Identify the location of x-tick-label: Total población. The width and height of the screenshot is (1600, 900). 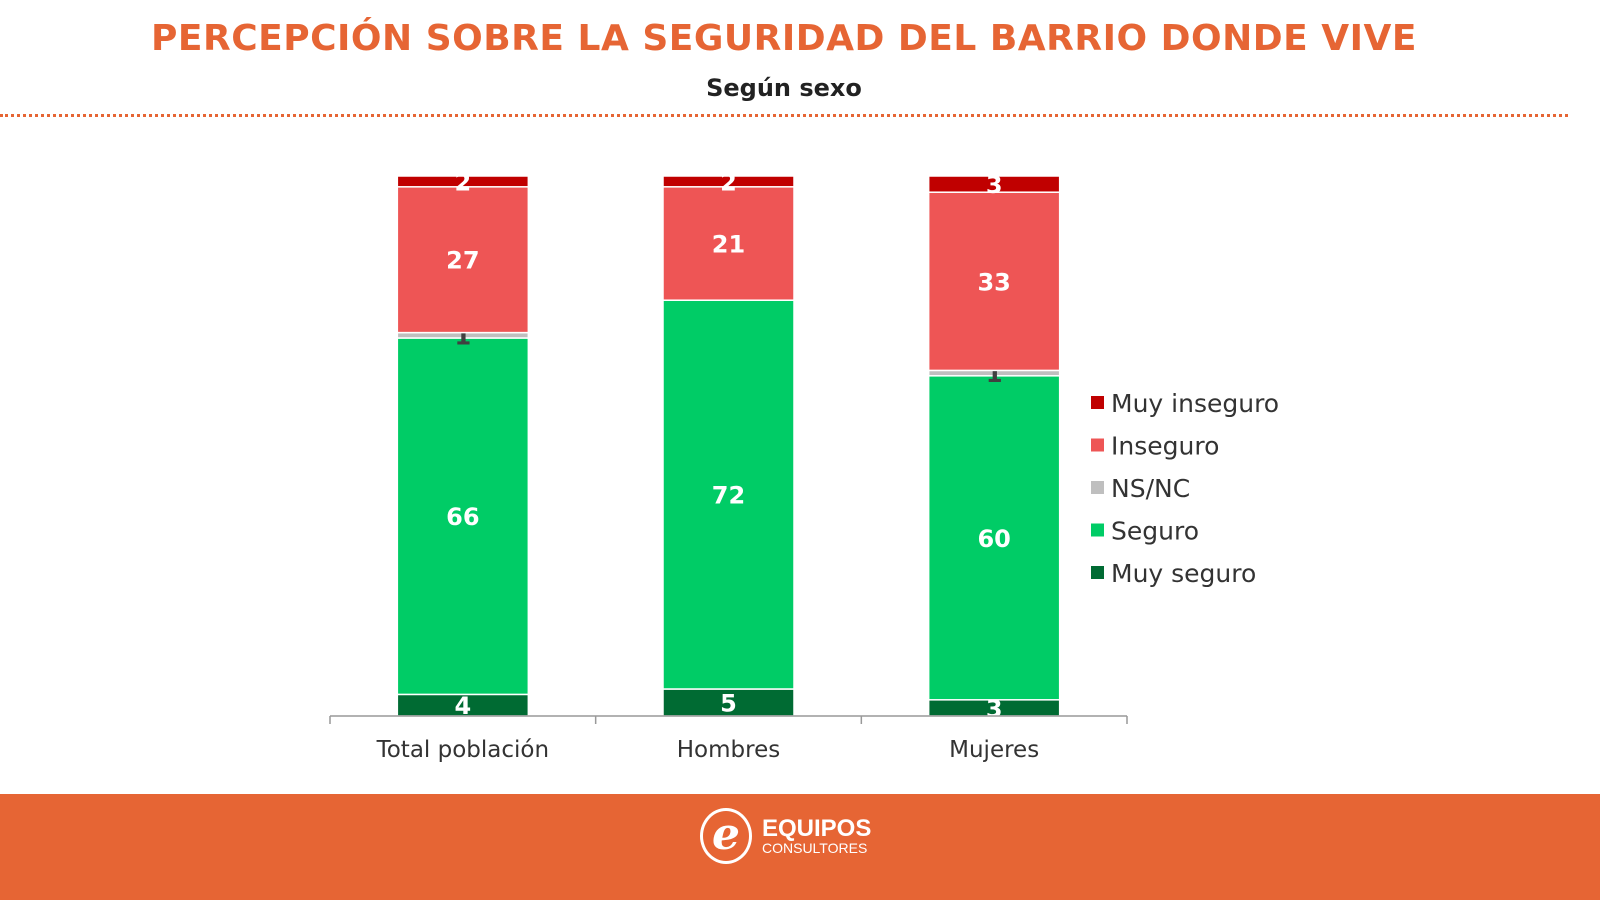
(462, 750).